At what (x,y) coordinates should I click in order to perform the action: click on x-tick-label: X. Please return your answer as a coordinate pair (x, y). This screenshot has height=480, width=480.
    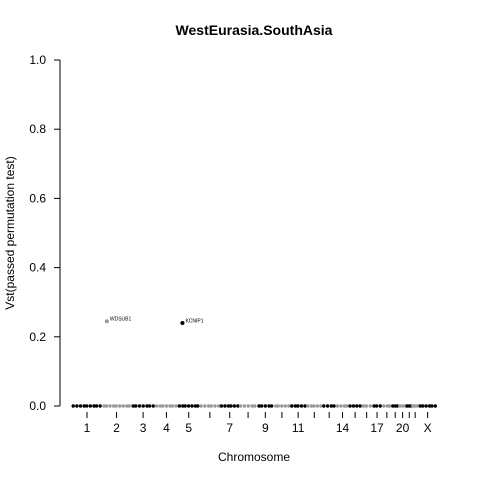
    Looking at the image, I should click on (428, 428).